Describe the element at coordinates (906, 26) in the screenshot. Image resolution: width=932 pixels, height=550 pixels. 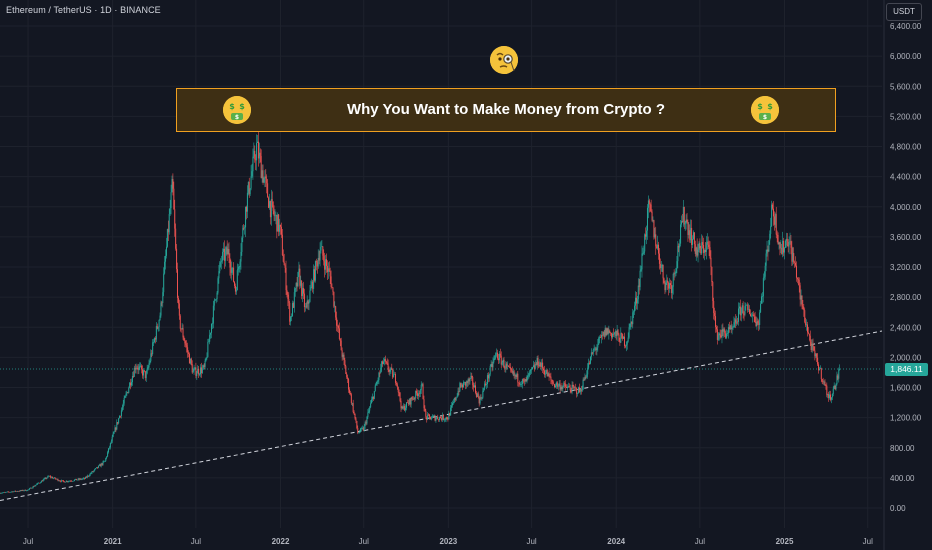
I see `y-tick-label: 6,400.00` at that location.